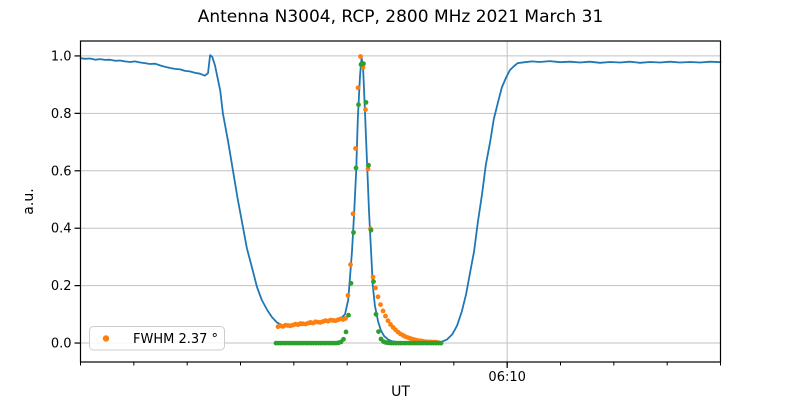 The width and height of the screenshot is (800, 400). What do you see at coordinates (61, 56) in the screenshot?
I see `y-tick-label: 1.0` at bounding box center [61, 56].